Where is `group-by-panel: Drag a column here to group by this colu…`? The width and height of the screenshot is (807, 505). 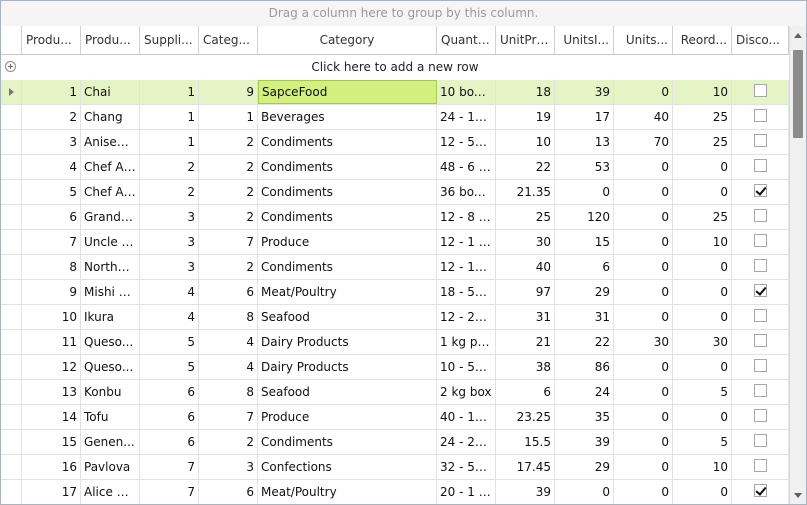 group-by-panel: Drag a column here to group by this colu… is located at coordinates (403, 14).